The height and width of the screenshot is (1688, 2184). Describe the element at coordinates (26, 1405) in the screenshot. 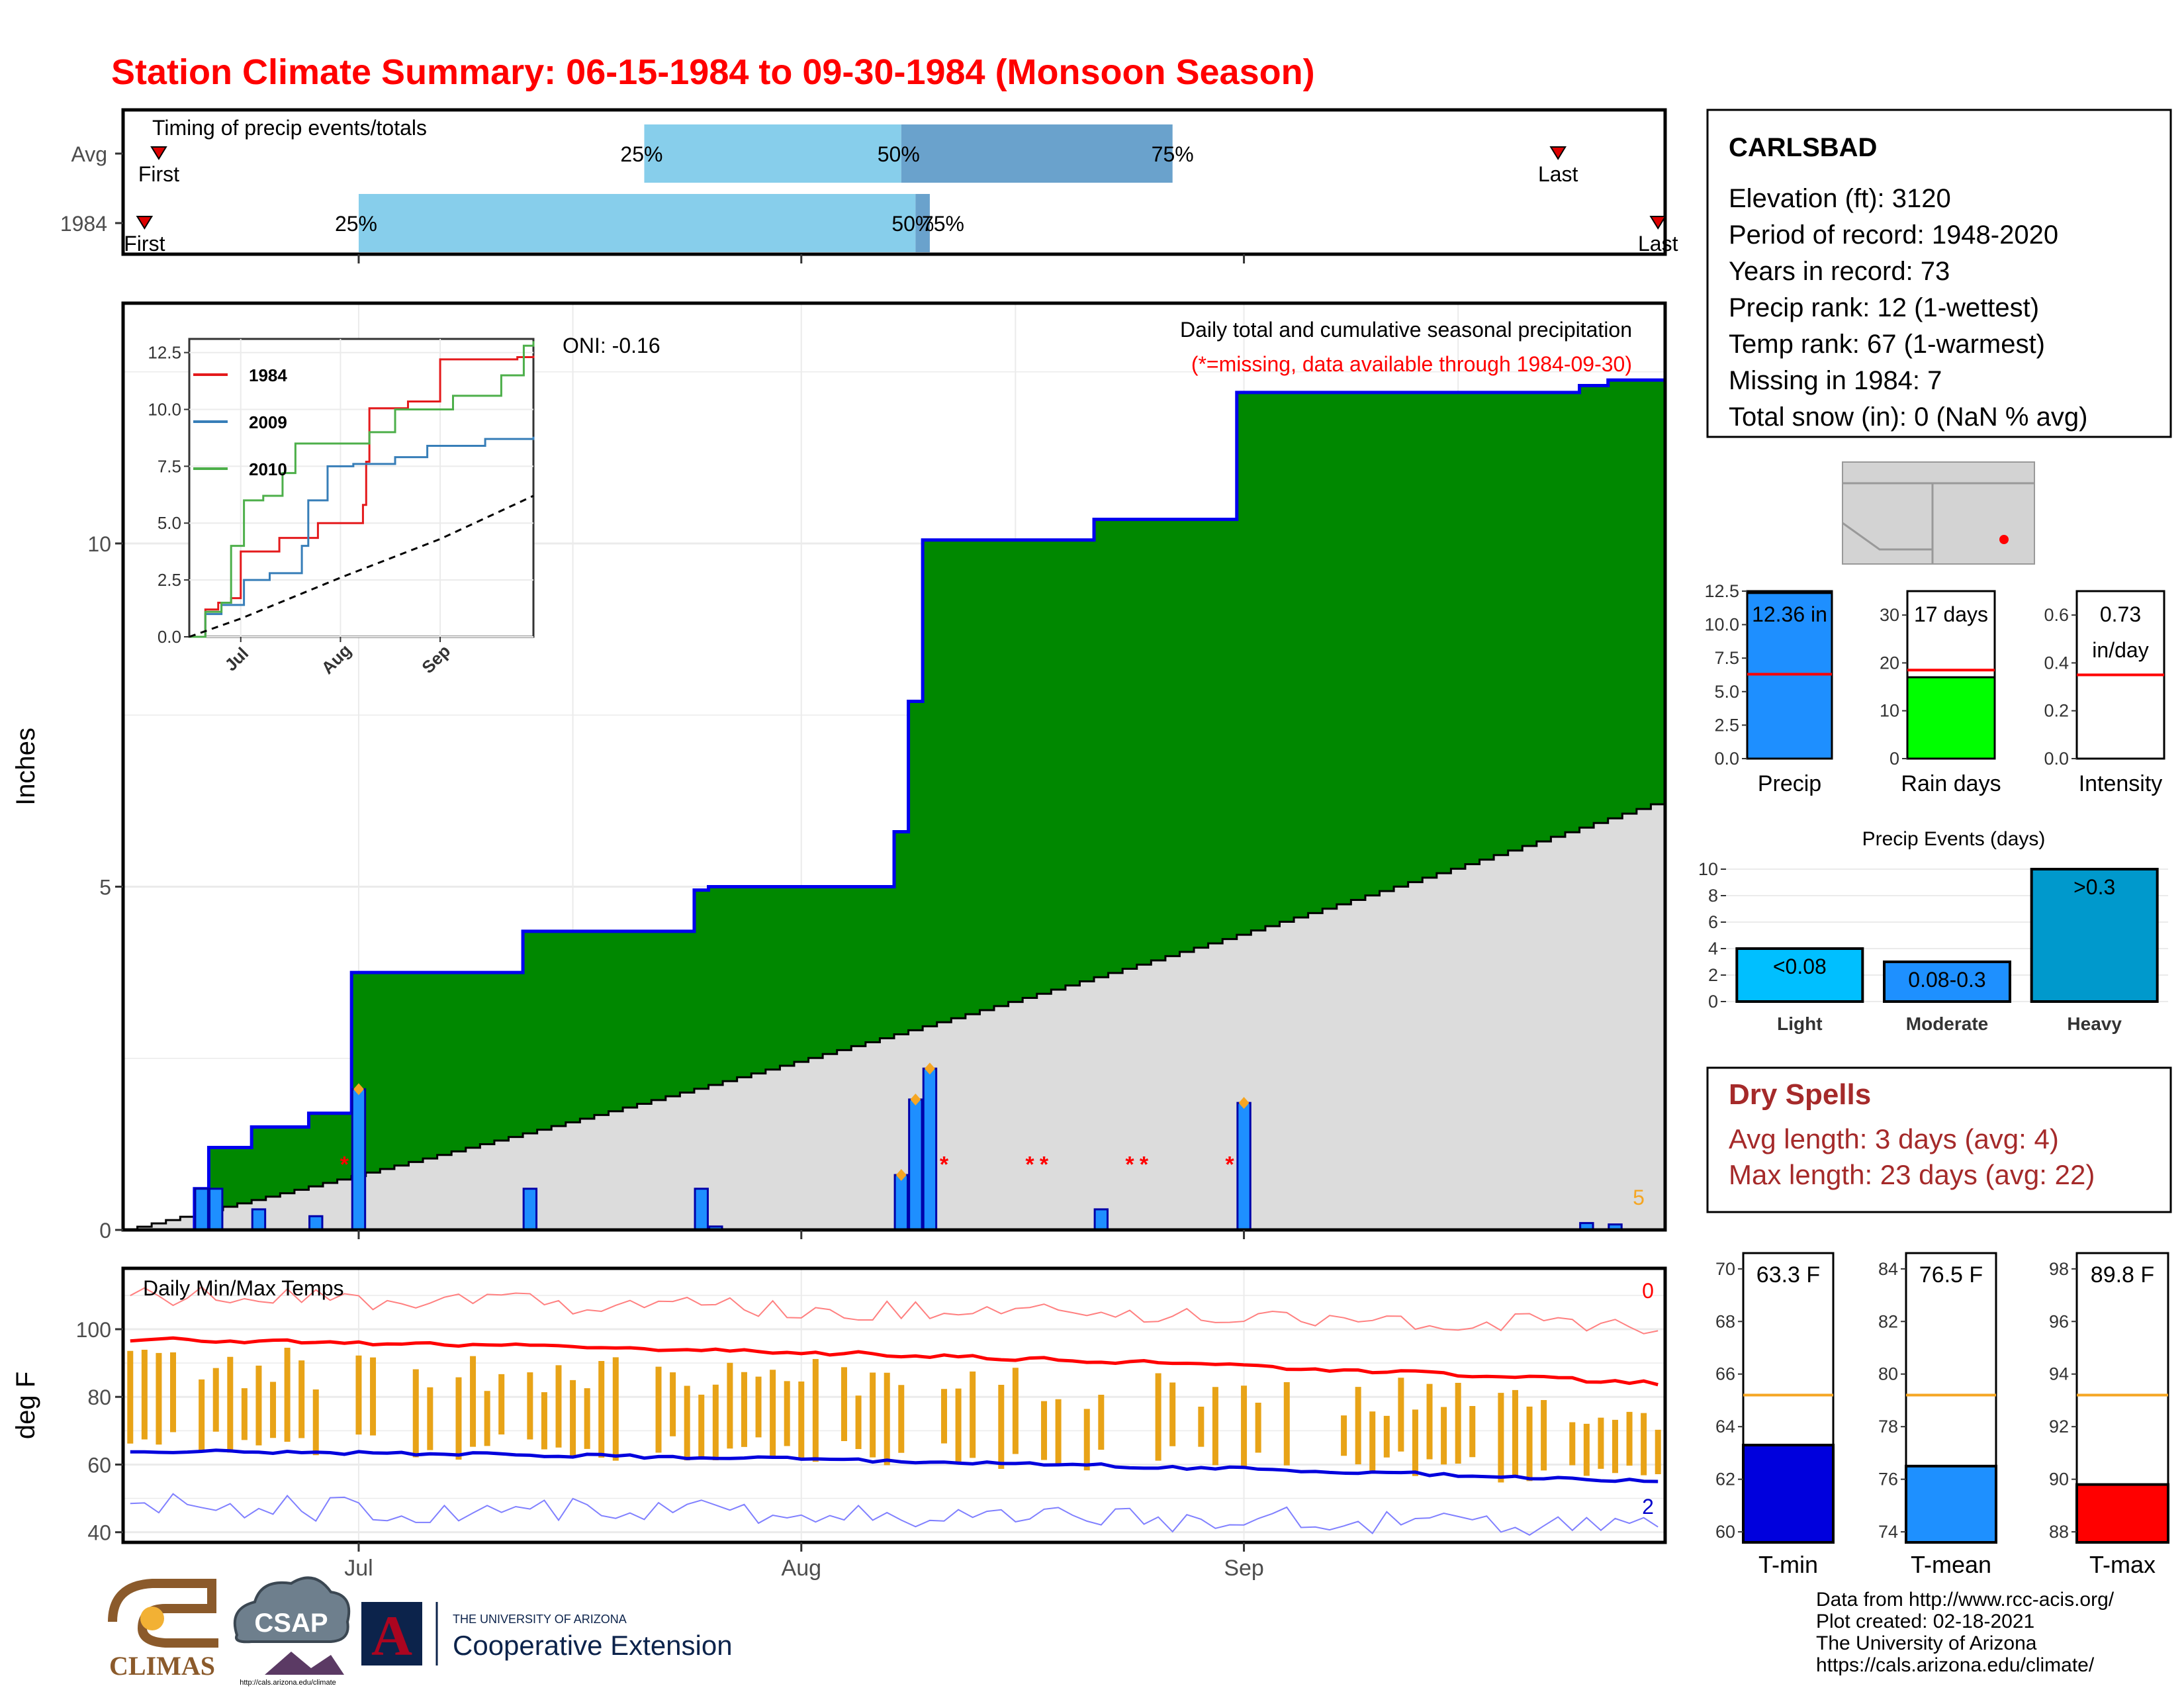

I see `temp-ylabel: deg F` at that location.